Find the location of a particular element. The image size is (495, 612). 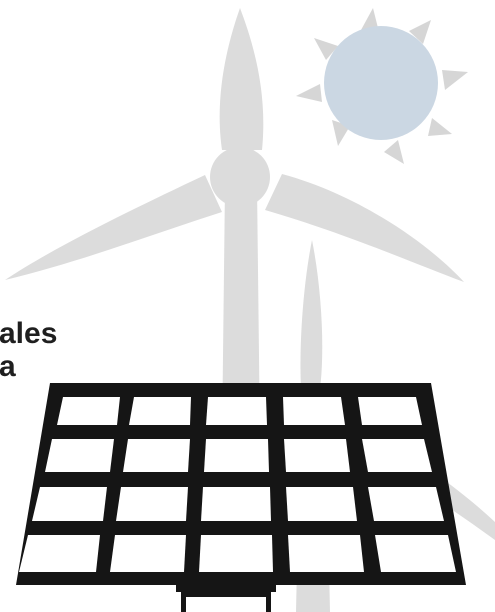

cropped-text-line-2: a is located at coordinates (8, 366).